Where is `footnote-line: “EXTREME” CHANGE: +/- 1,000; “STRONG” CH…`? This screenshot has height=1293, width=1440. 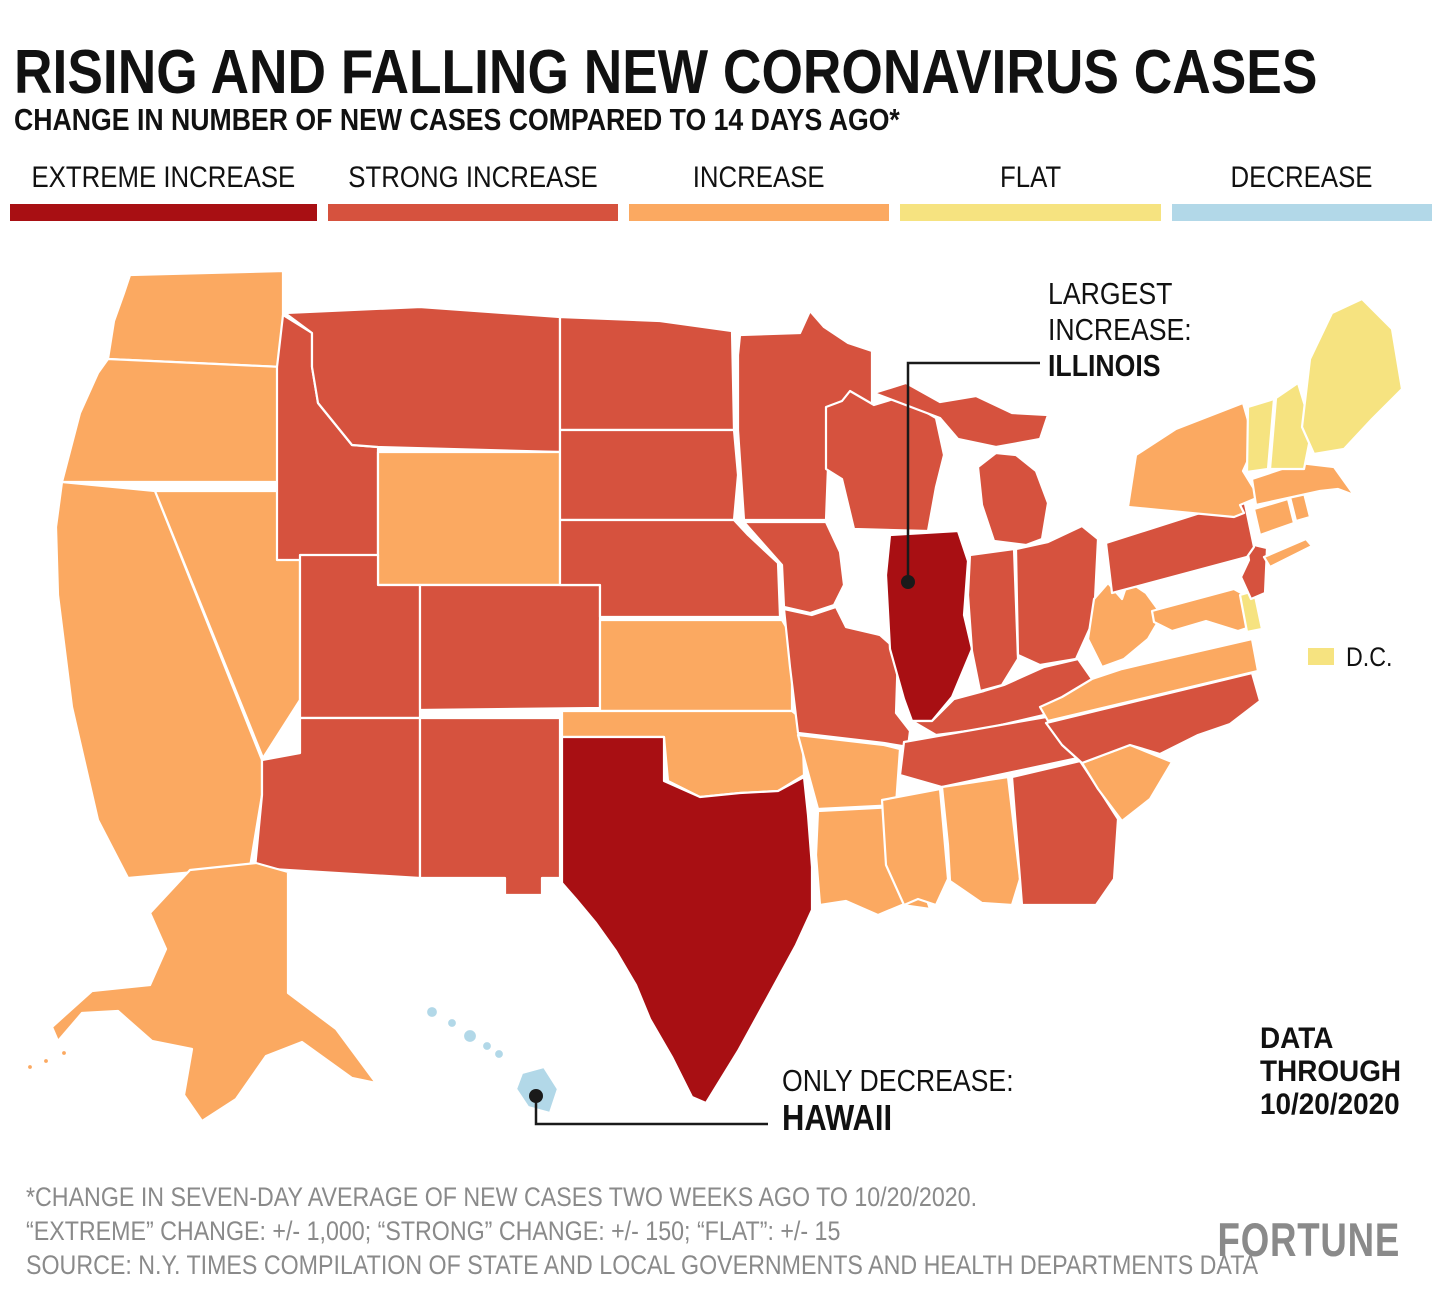 footnote-line: “EXTREME” CHANGE: +/- 1,000; “STRONG” CH… is located at coordinates (433, 1231).